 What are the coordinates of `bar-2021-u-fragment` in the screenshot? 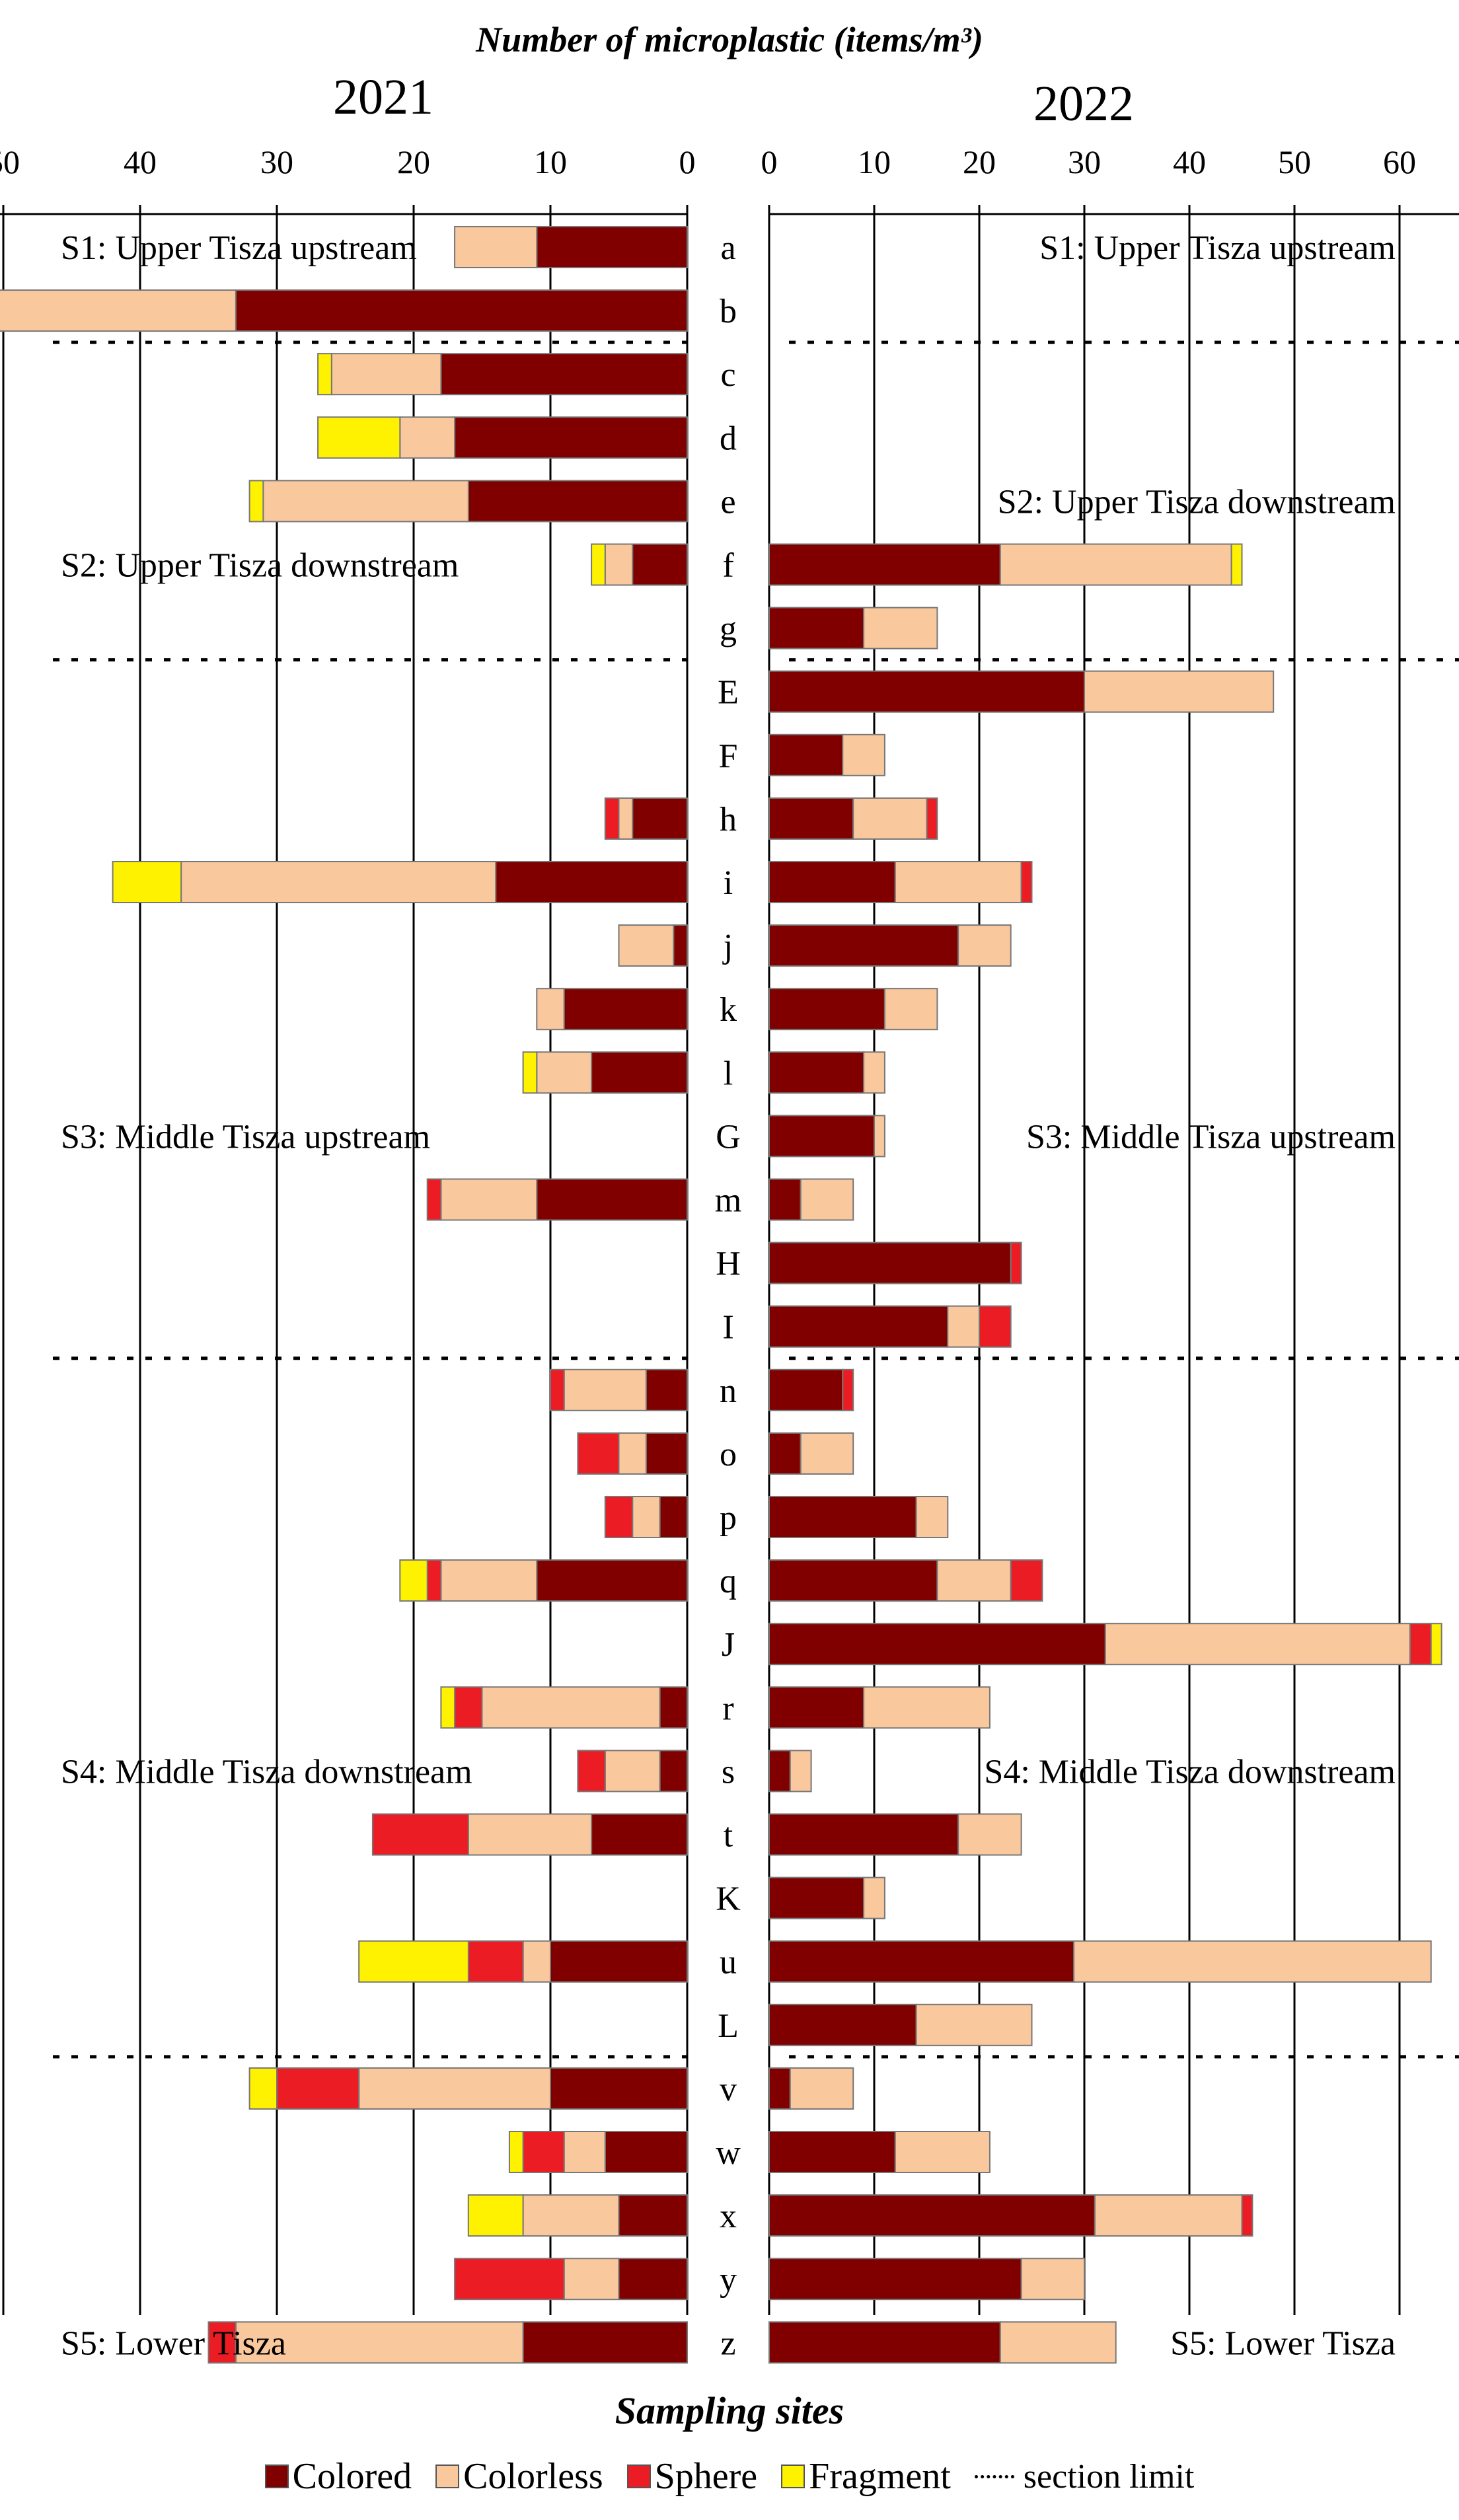 It's located at (413, 1962).